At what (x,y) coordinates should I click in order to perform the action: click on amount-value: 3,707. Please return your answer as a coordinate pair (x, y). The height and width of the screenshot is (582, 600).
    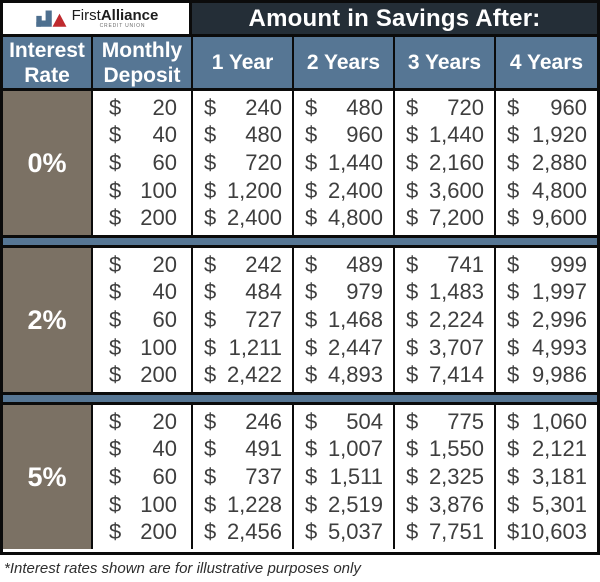
    Looking at the image, I should click on (456, 347).